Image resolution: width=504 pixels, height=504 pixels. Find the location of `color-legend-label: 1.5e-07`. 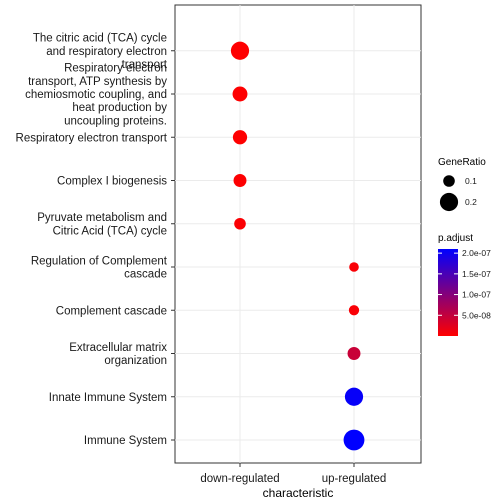

color-legend-label: 1.5e-07 is located at coordinates (476, 274).